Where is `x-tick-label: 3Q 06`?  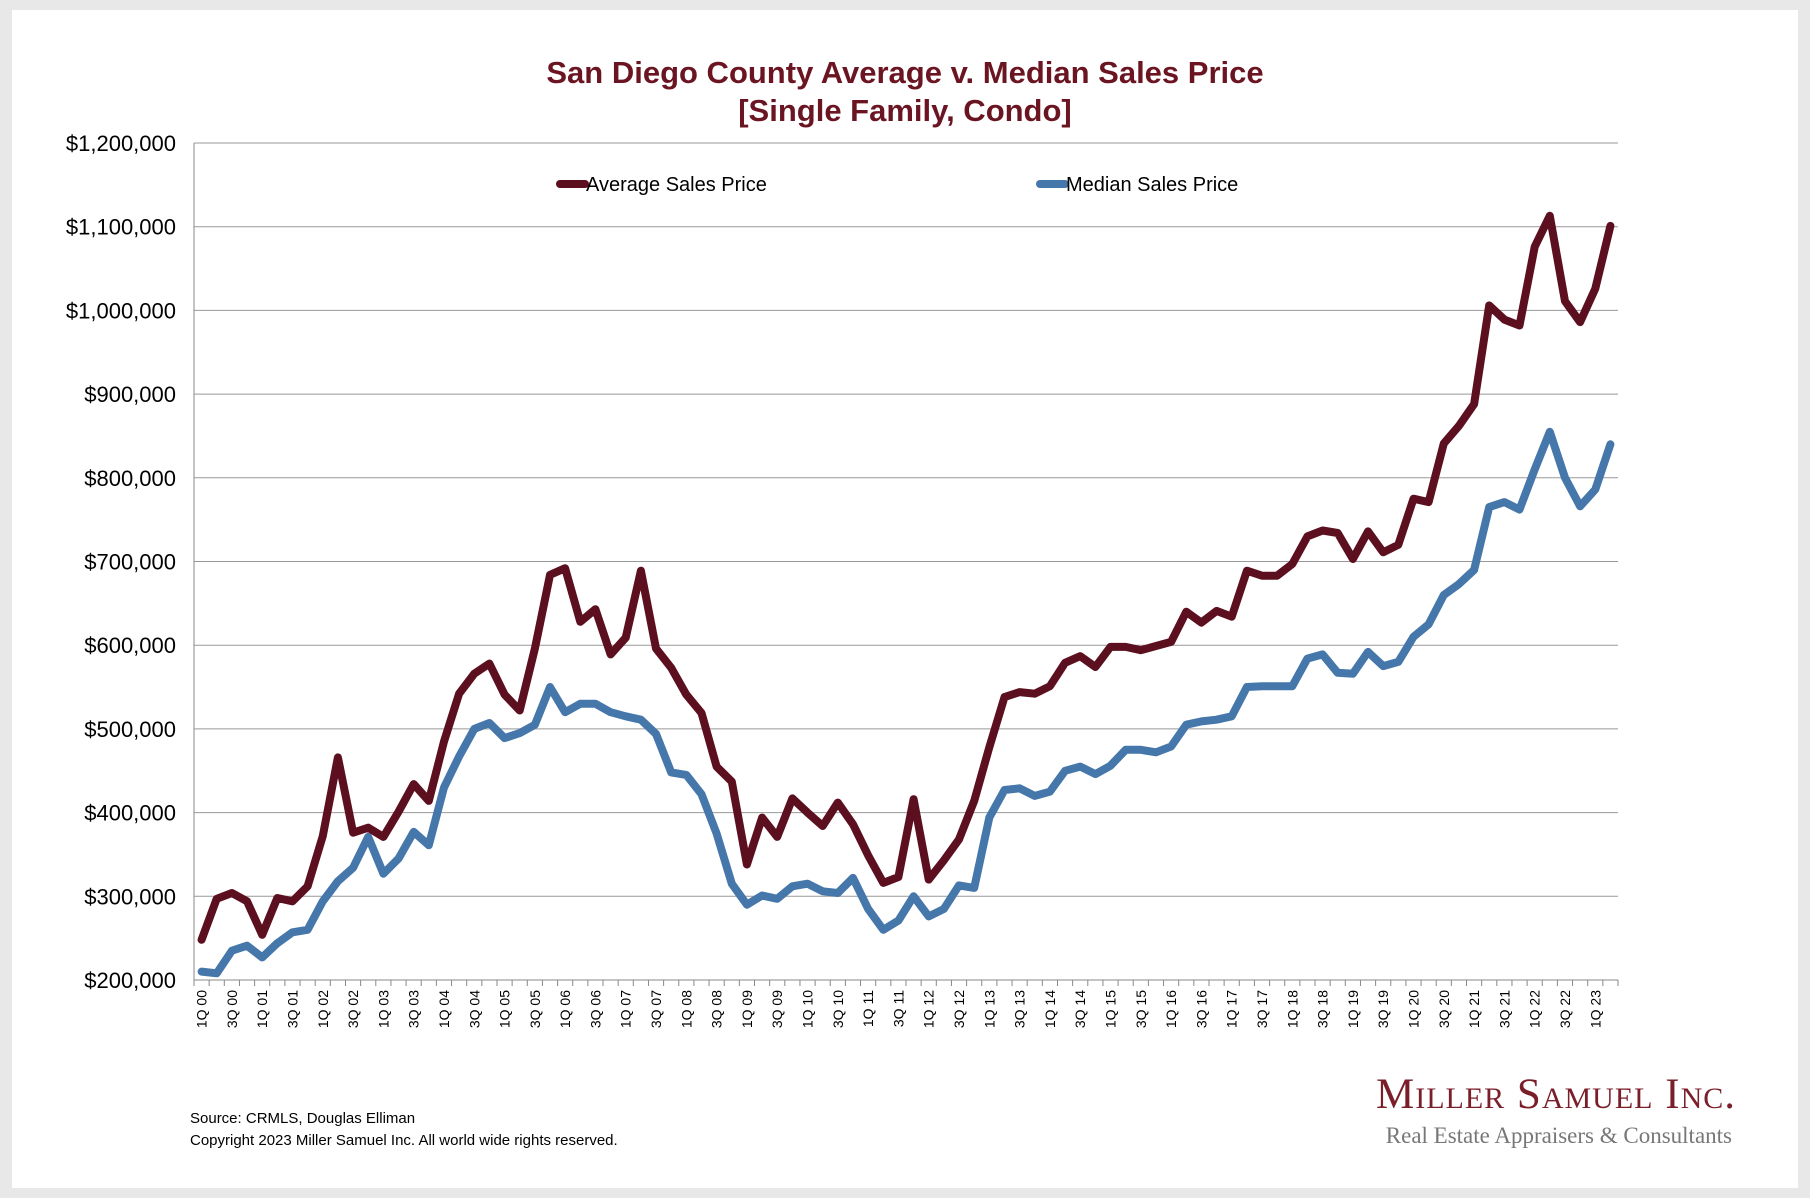 x-tick-label: 3Q 06 is located at coordinates (595, 1009).